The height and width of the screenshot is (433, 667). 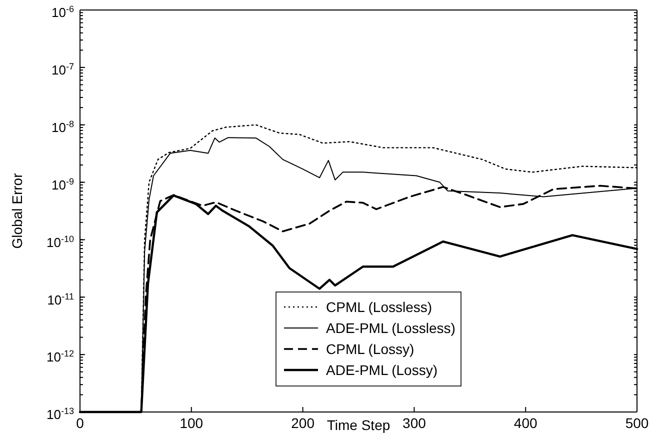 I want to click on x-tick-label: 0, so click(x=80, y=422).